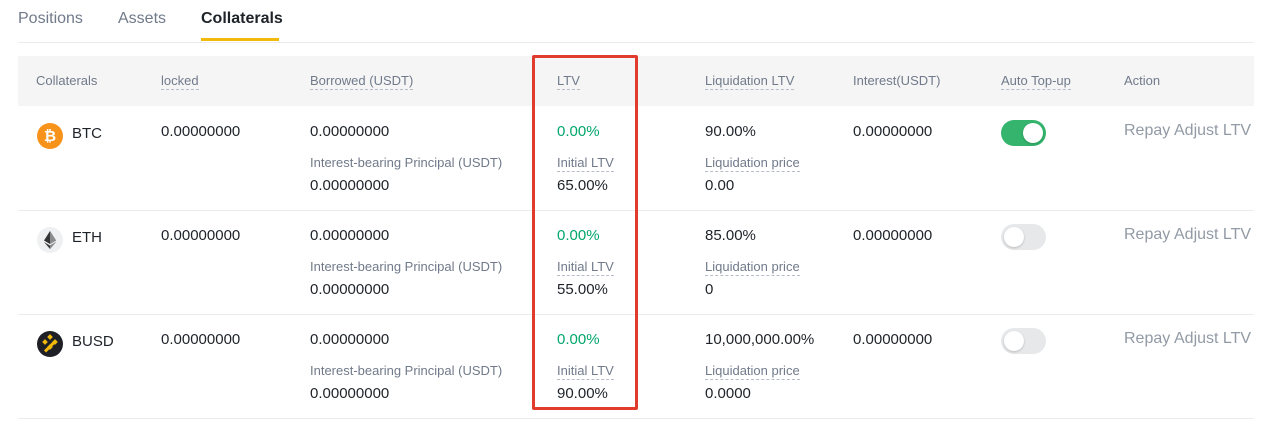  What do you see at coordinates (1036, 81) in the screenshot?
I see `header-auto-topup: Auto Top-up` at bounding box center [1036, 81].